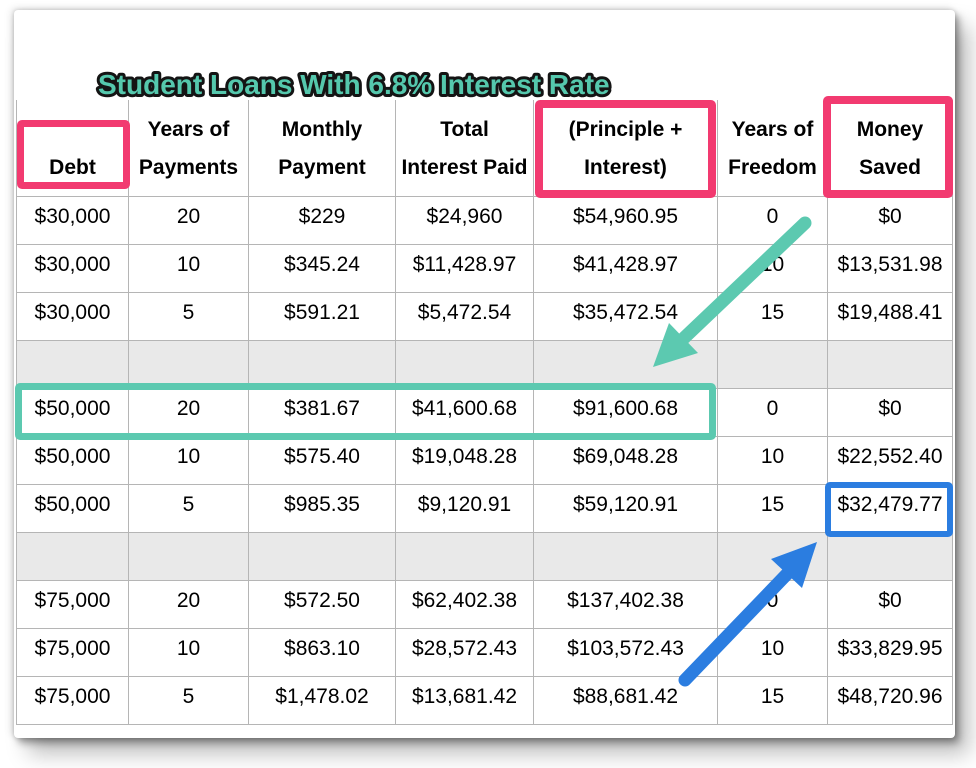 This screenshot has width=976, height=768. Describe the element at coordinates (890, 129) in the screenshot. I see `header-line1: Money` at that location.